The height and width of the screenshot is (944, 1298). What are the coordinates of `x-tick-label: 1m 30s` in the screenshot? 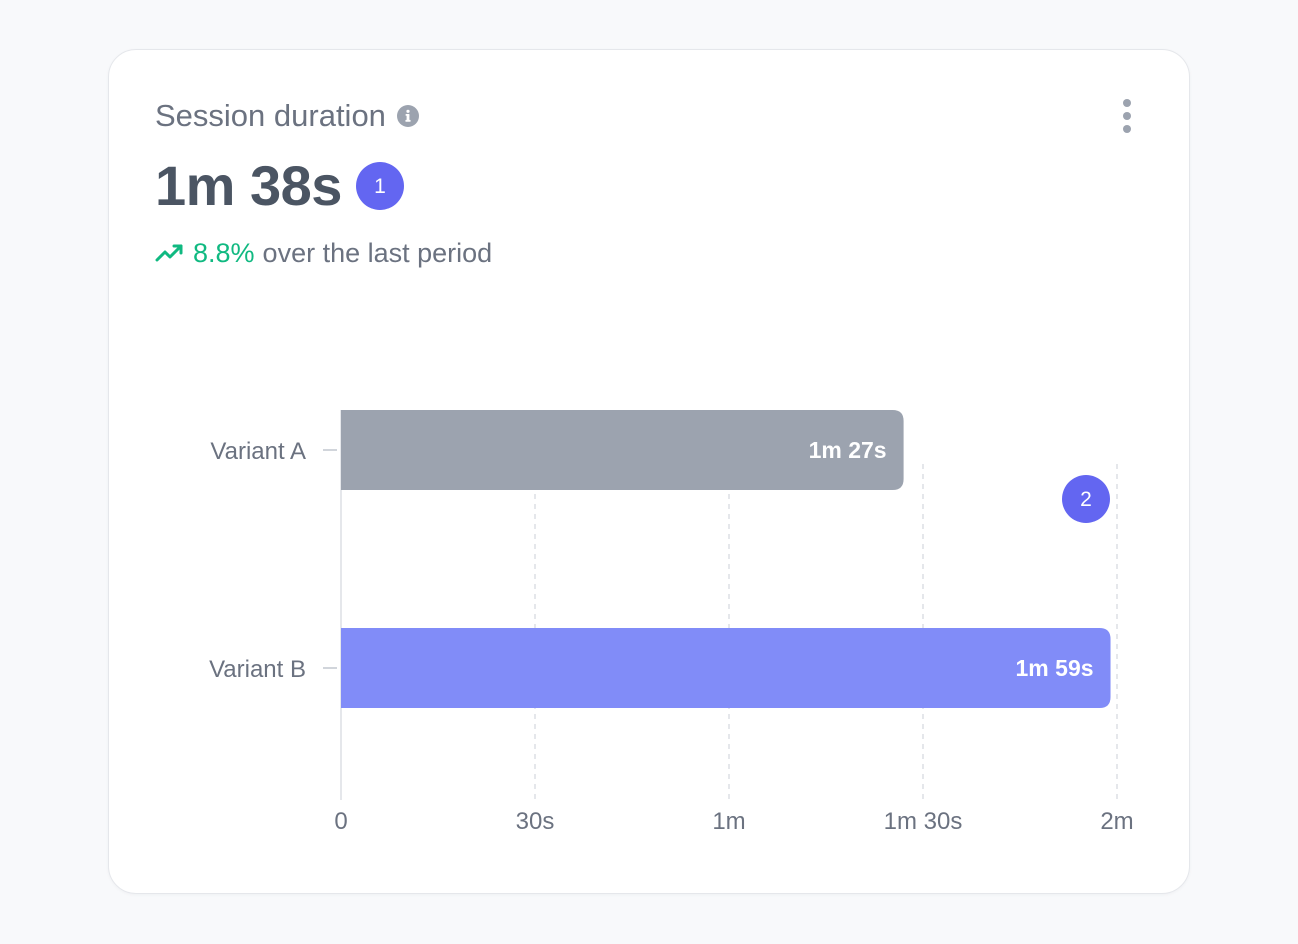 It's located at (923, 821).